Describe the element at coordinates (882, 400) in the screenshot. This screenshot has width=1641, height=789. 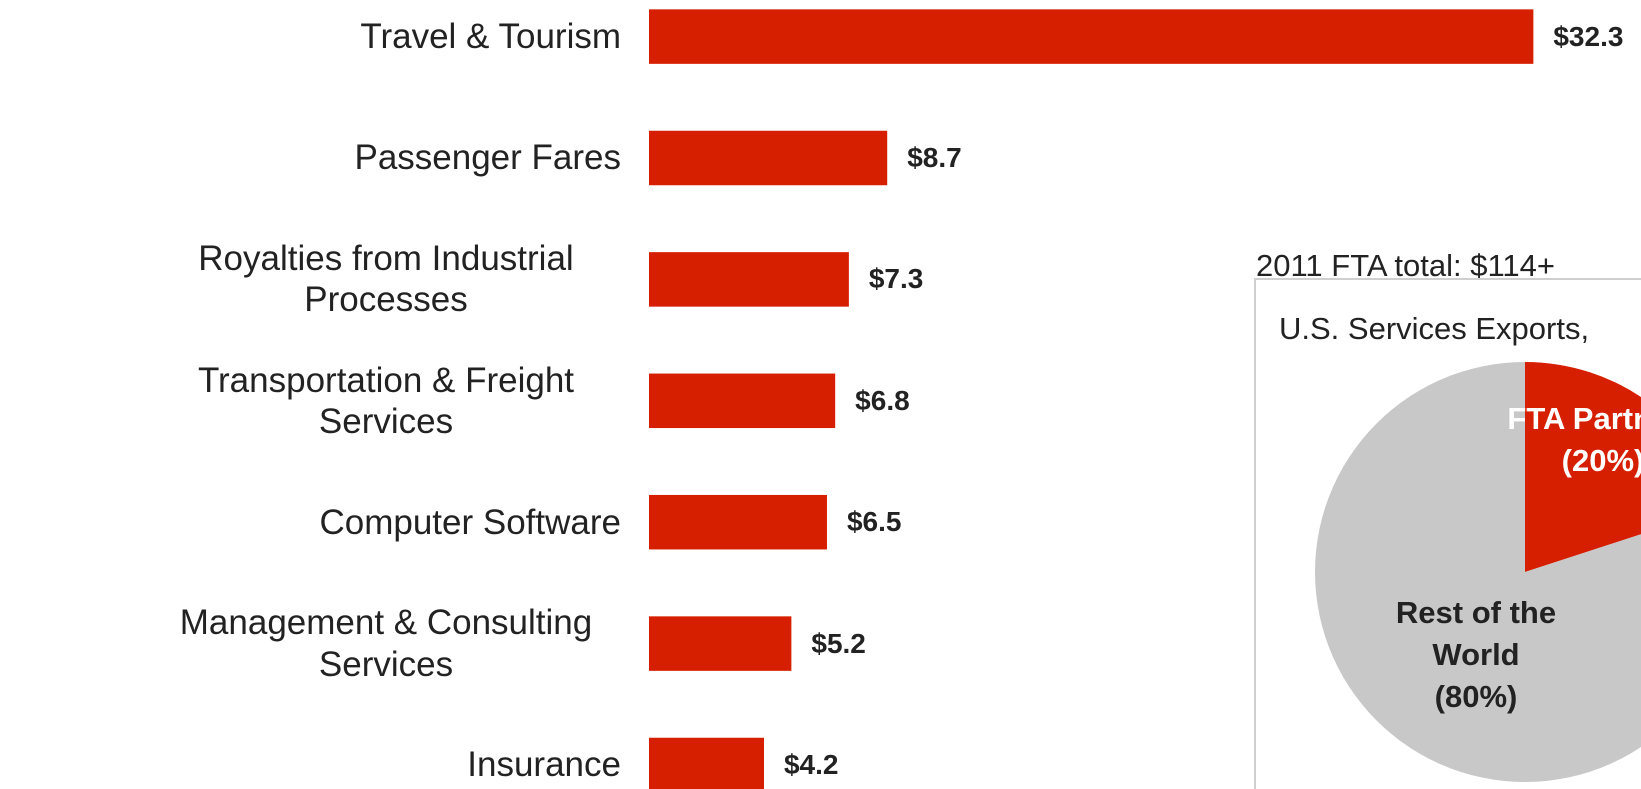
I see `value-label: $6.8` at that location.